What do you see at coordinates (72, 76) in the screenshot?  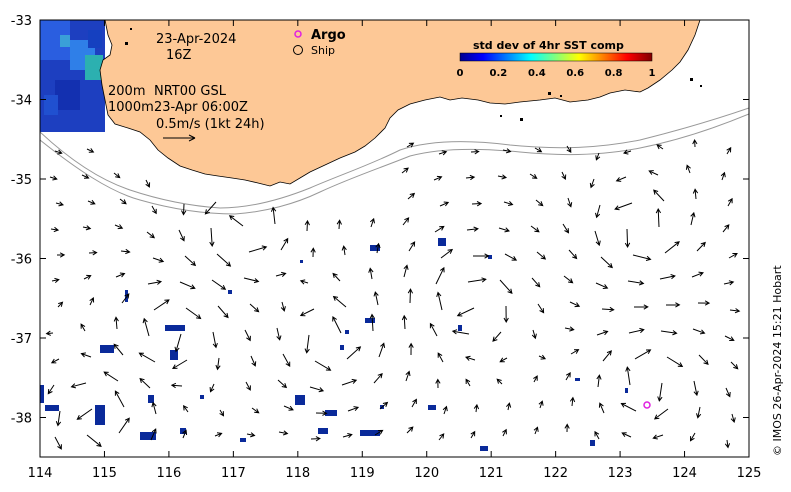 I see `sst-patch` at bounding box center [72, 76].